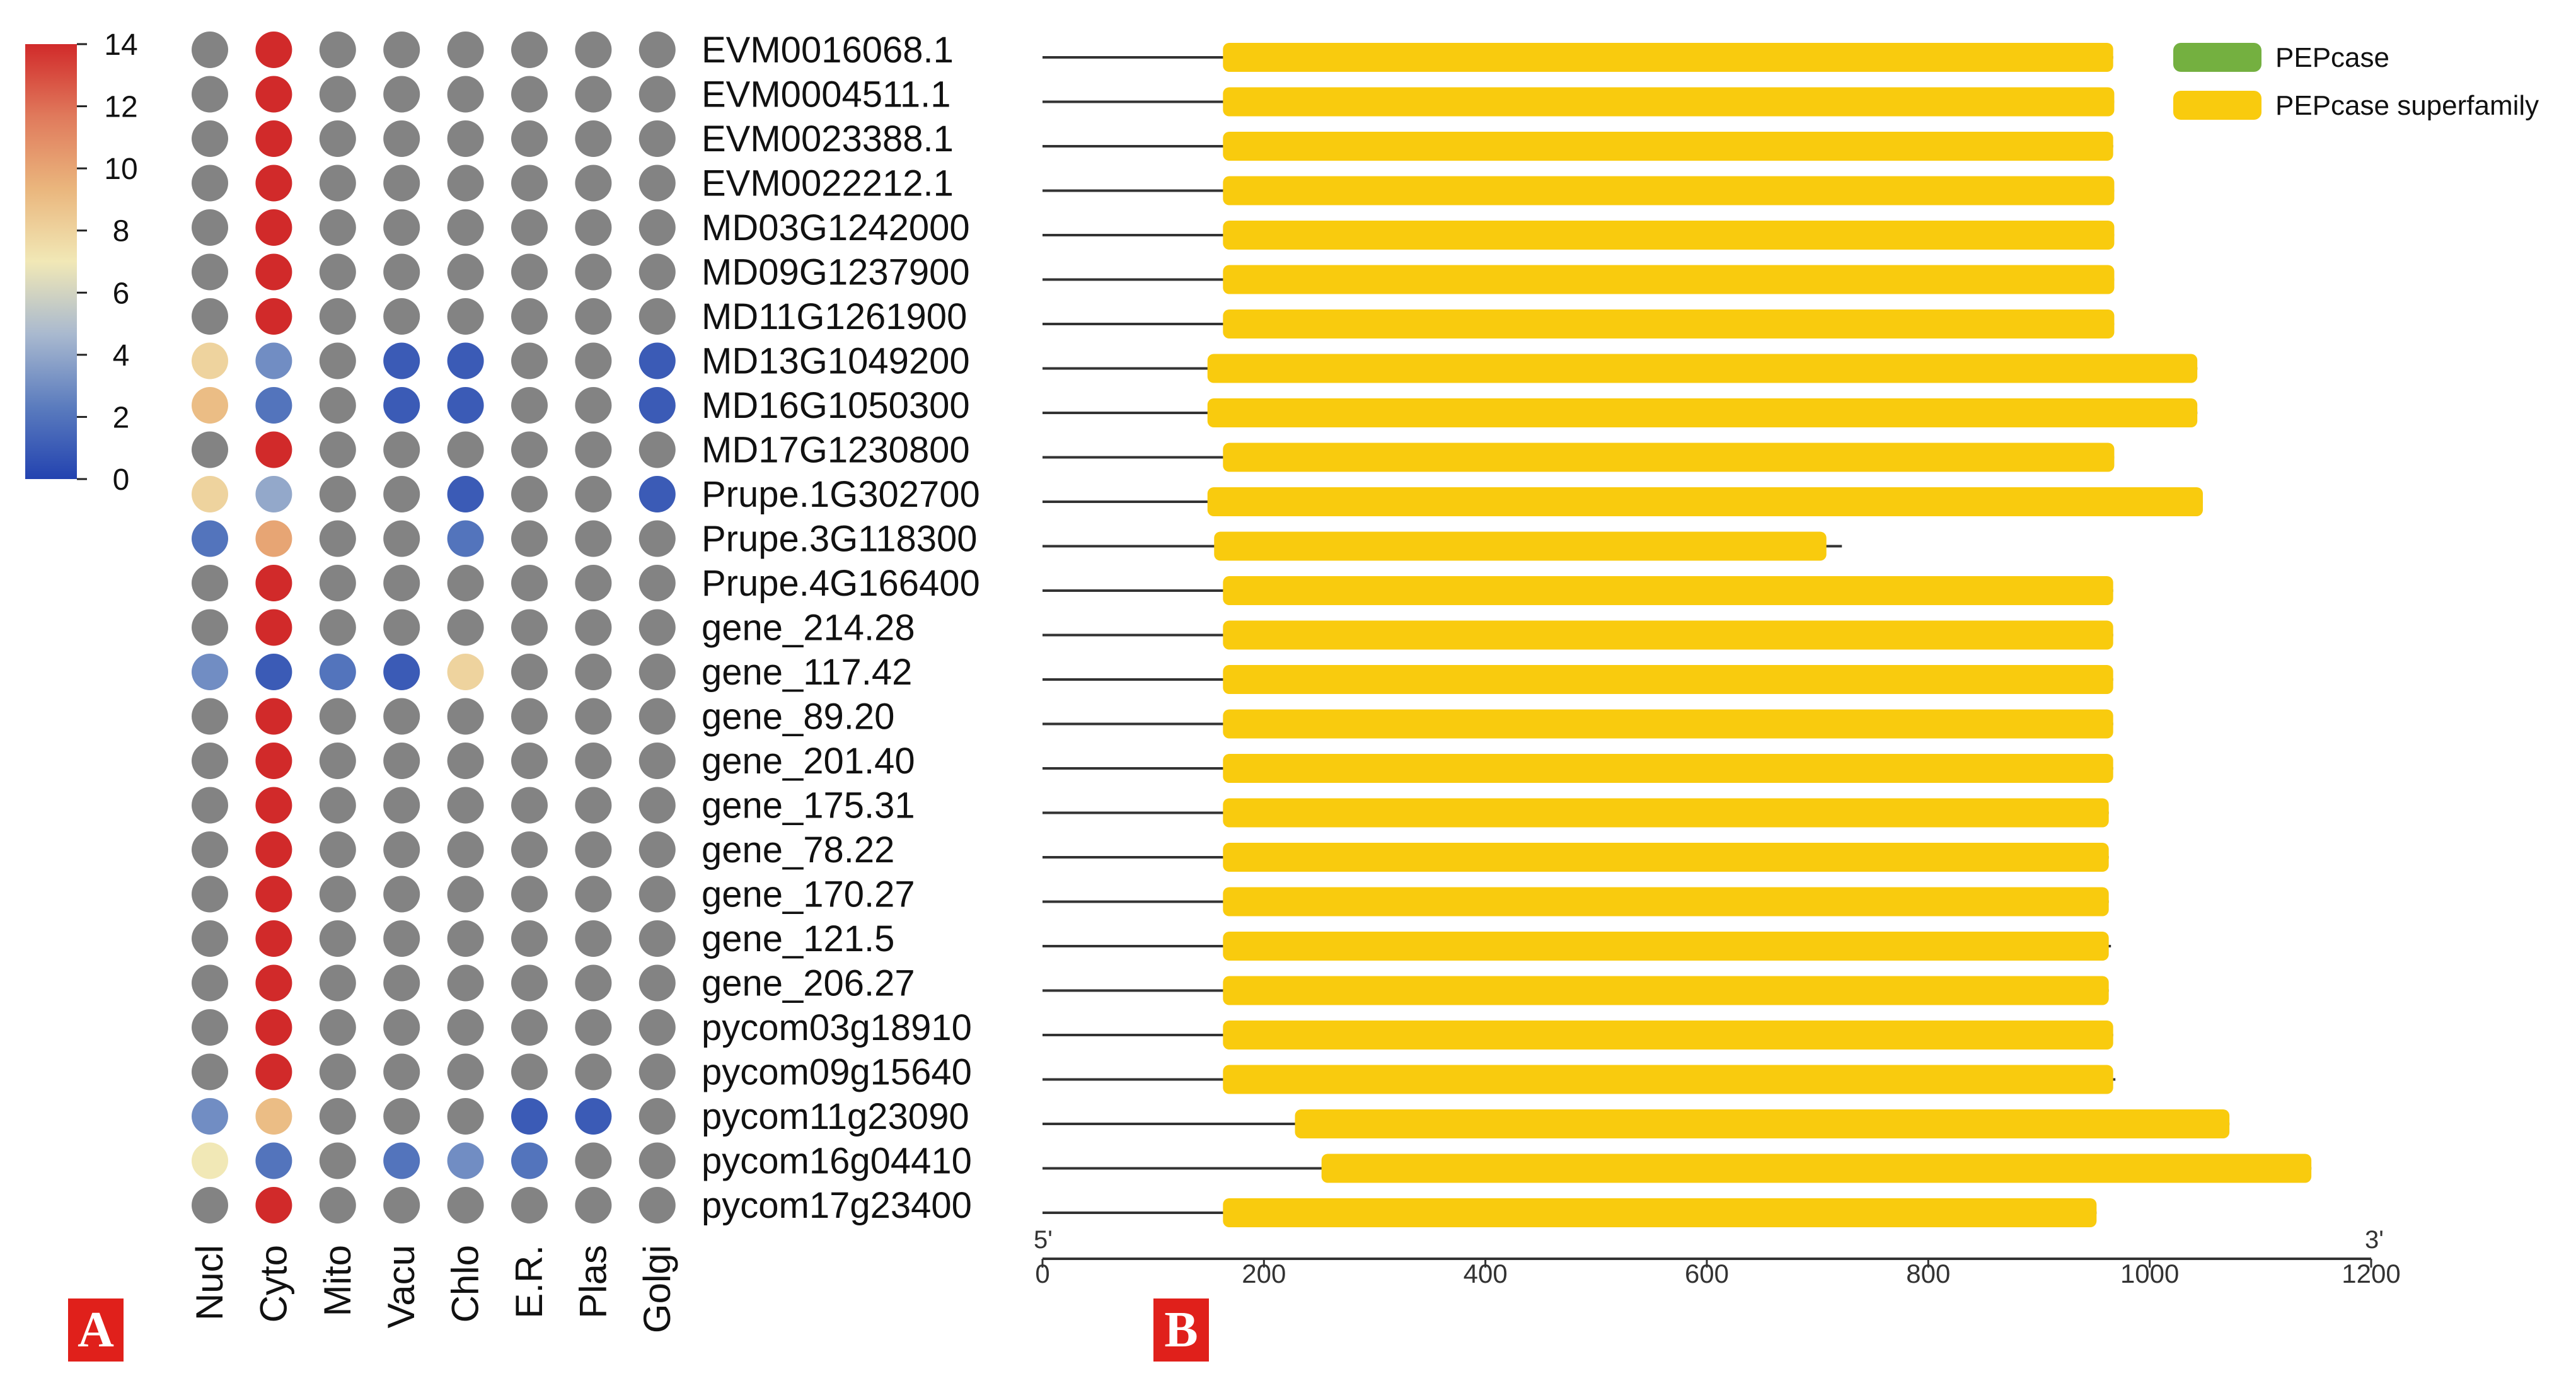 Image resolution: width=2576 pixels, height=1388 pixels. Describe the element at coordinates (1928, 1273) in the screenshot. I see `x-tick-label: 800` at that location.